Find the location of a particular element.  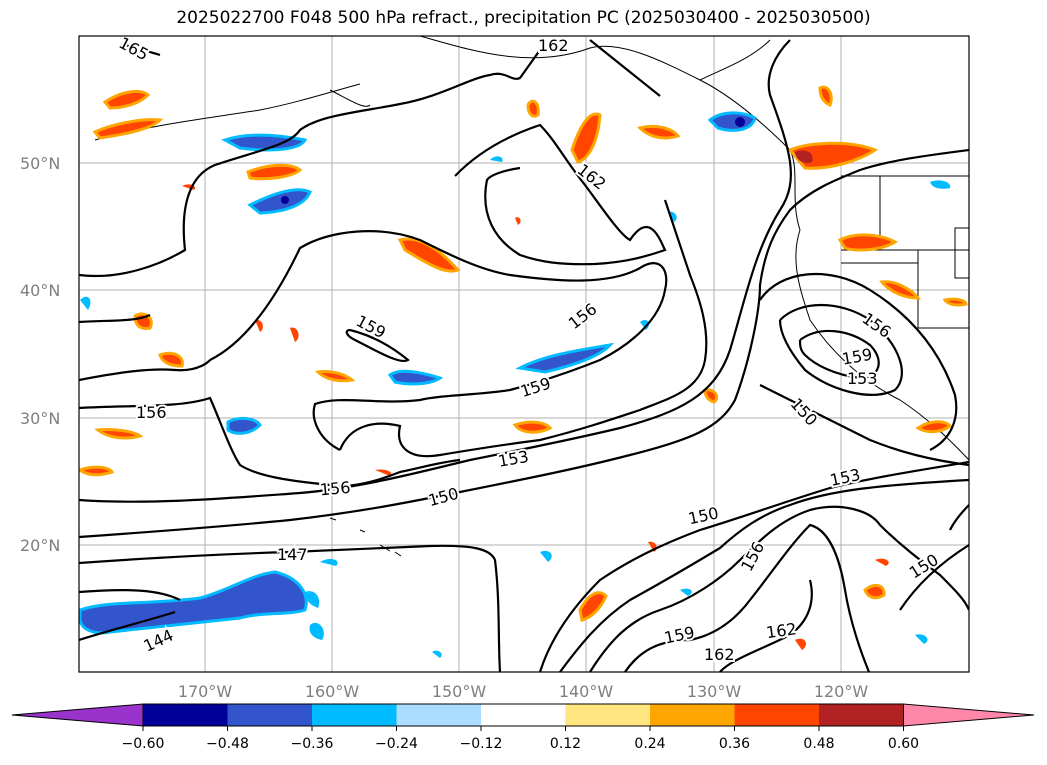

lon-label-140w: 140°W is located at coordinates (586, 691).